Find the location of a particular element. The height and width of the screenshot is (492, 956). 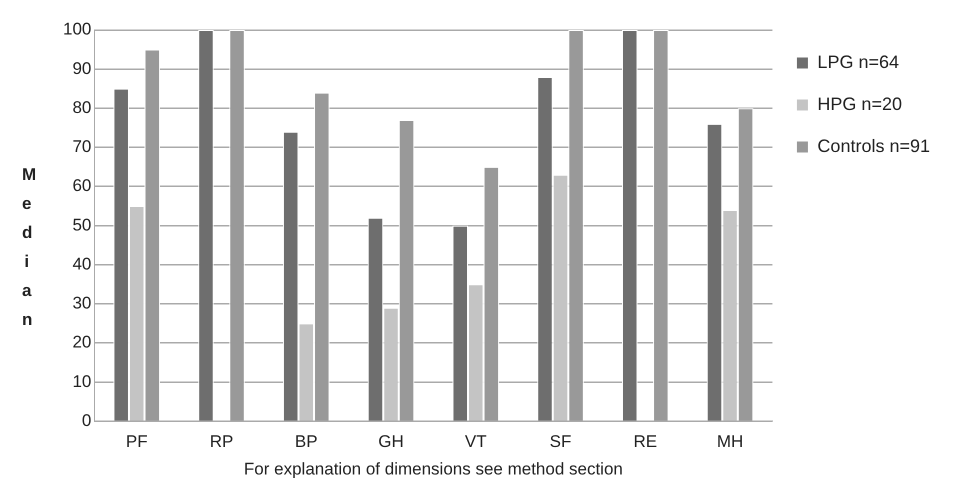

x-axis-title: For explanation of dimensions see method section is located at coordinates (433, 468).